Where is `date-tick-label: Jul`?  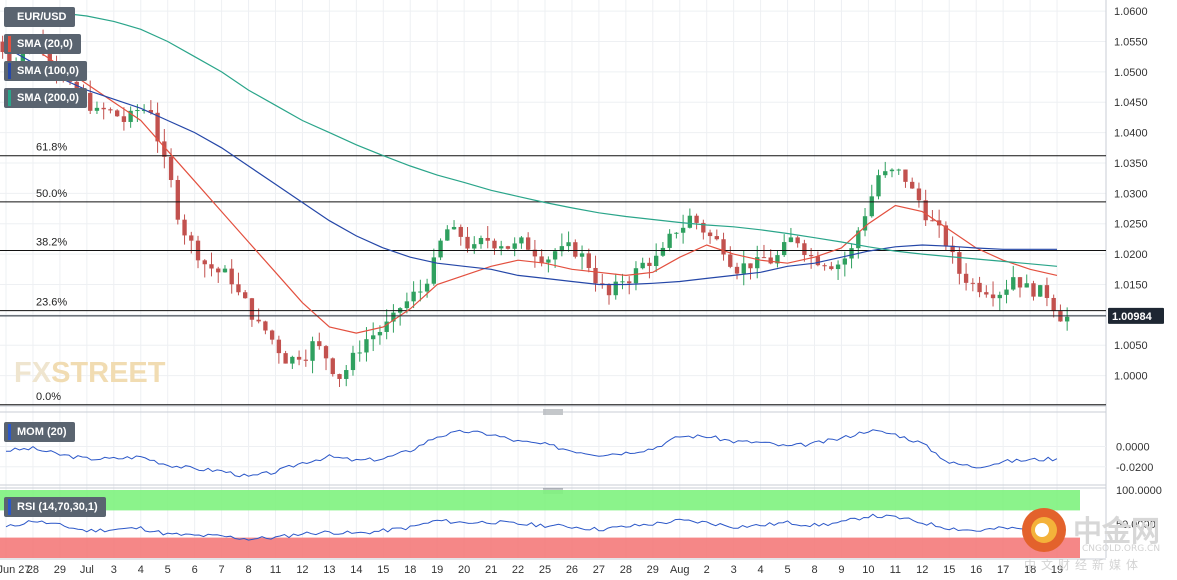 date-tick-label: Jul is located at coordinates (87, 570).